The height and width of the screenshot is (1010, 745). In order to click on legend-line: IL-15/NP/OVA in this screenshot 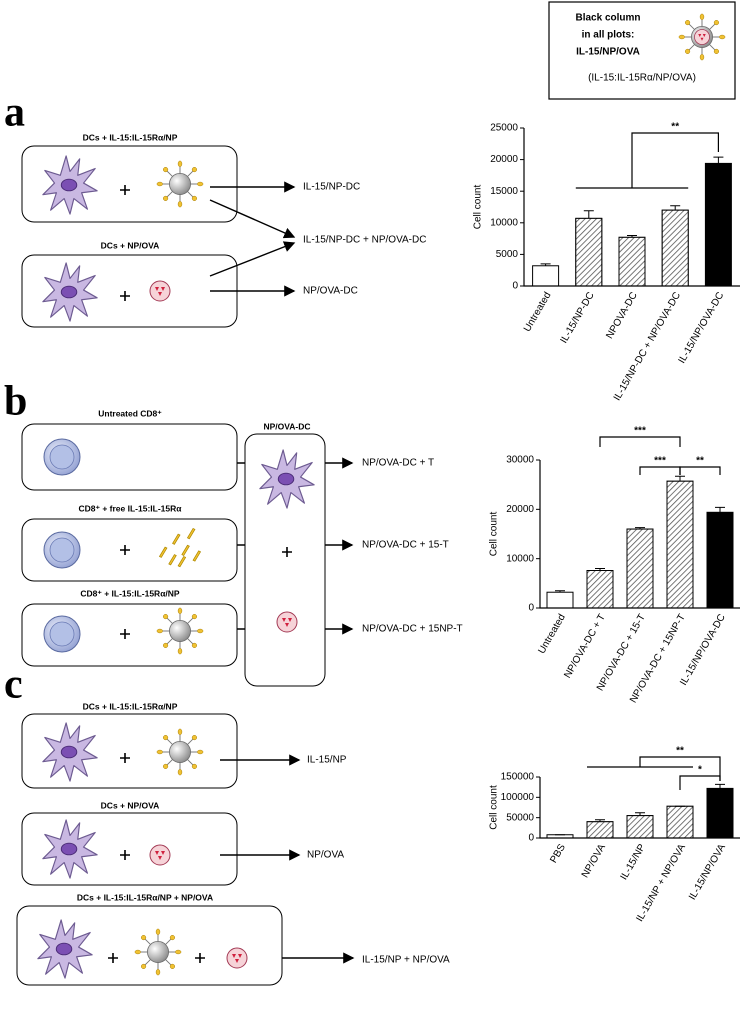, I will do `click(608, 52)`.